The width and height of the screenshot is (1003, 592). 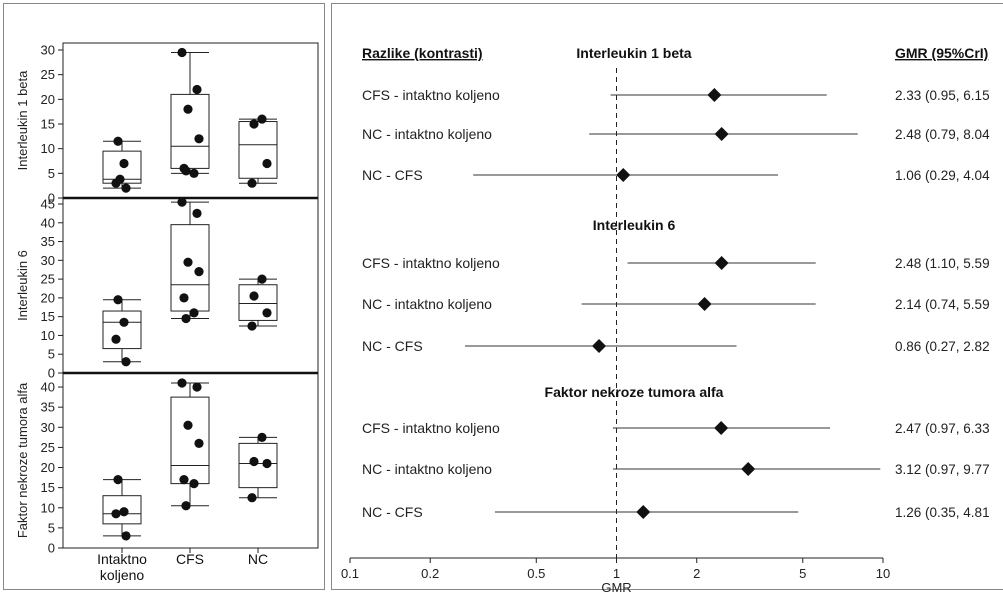 I want to click on y-axis-label: Interleukin 6, so click(x=22, y=285).